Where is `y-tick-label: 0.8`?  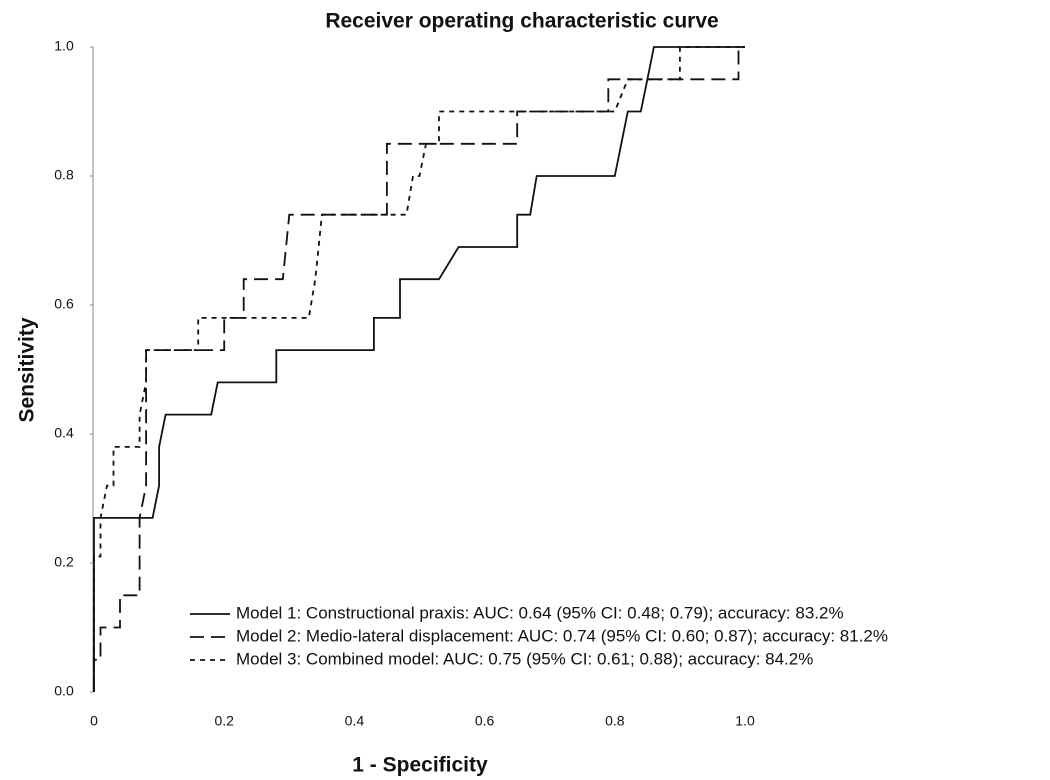 y-tick-label: 0.8 is located at coordinates (64, 175).